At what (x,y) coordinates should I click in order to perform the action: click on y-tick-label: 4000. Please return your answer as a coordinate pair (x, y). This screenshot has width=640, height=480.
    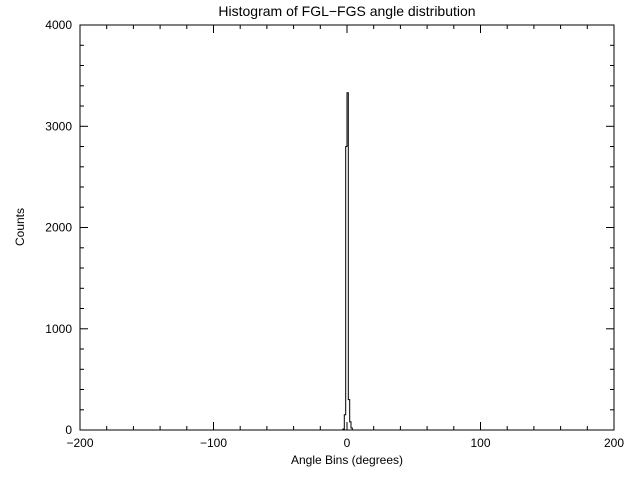
    Looking at the image, I should click on (58, 25).